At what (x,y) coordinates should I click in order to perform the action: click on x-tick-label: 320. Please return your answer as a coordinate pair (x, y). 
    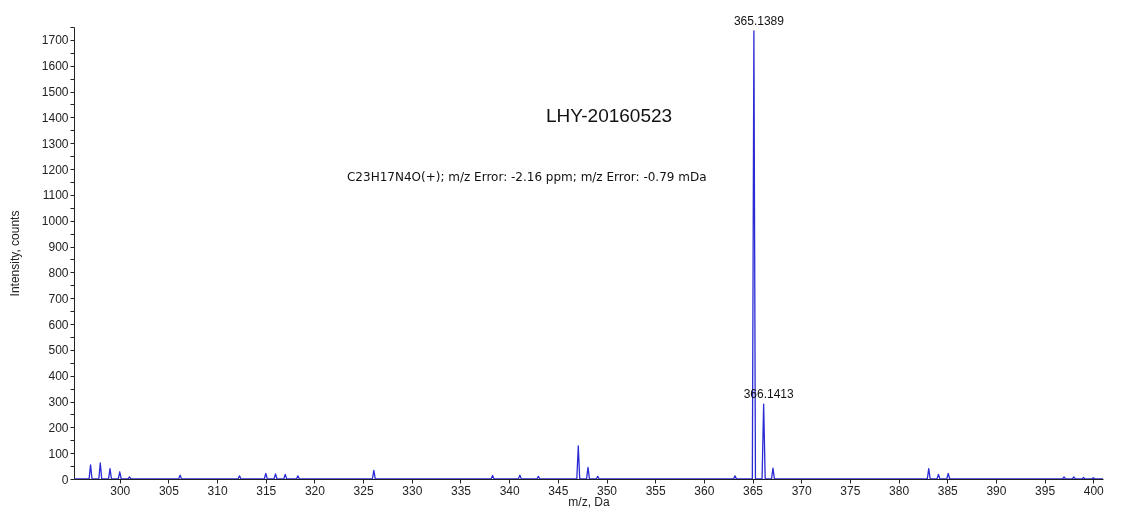
    Looking at the image, I should click on (315, 490).